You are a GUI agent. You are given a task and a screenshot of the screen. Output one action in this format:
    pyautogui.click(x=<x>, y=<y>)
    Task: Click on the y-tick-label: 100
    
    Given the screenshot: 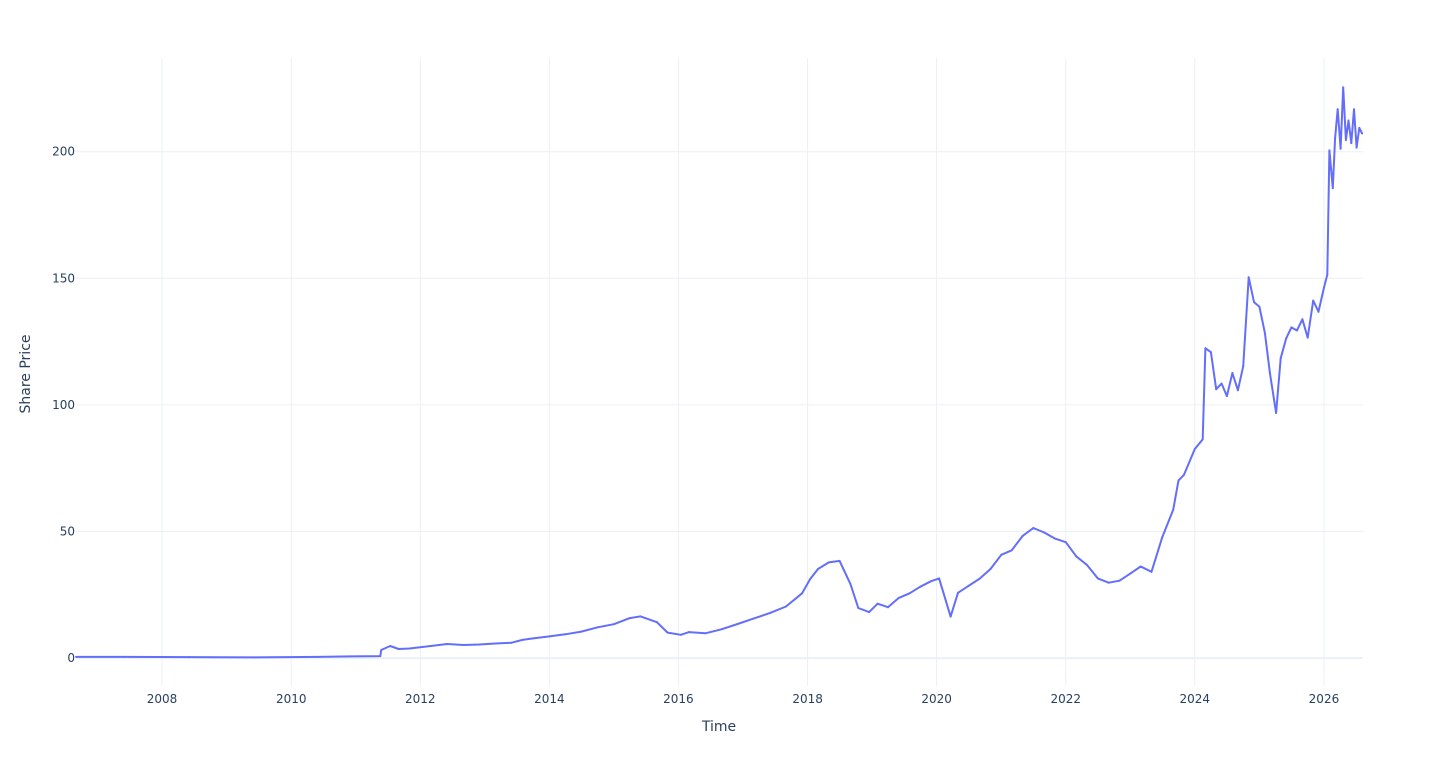 What is the action you would take?
    pyautogui.click(x=63, y=405)
    